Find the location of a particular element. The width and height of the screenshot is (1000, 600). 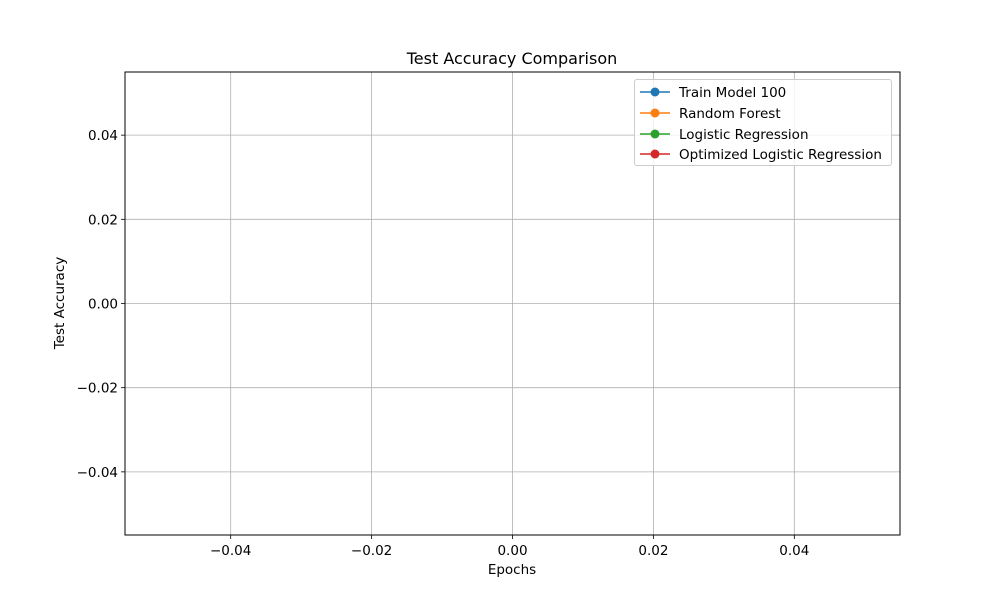

y-axis-label: Test Accuracy is located at coordinates (60, 304).